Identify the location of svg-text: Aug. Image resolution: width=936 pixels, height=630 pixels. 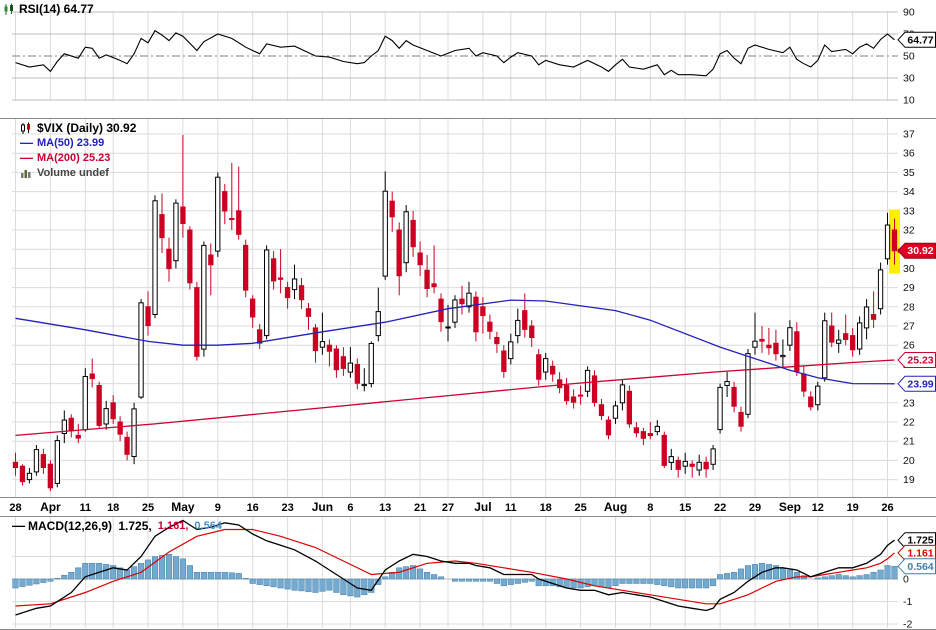
(615, 507).